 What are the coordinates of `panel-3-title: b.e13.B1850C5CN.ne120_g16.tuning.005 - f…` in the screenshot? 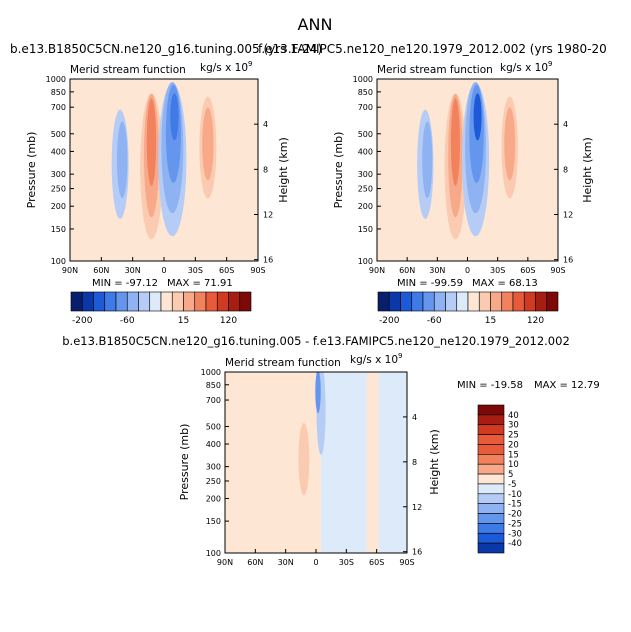 It's located at (316, 341).